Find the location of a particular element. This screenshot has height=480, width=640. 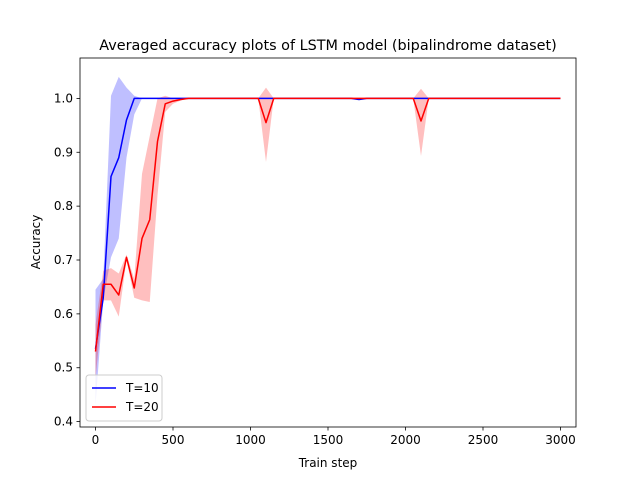

x-tick-label: 1500 is located at coordinates (328, 440).